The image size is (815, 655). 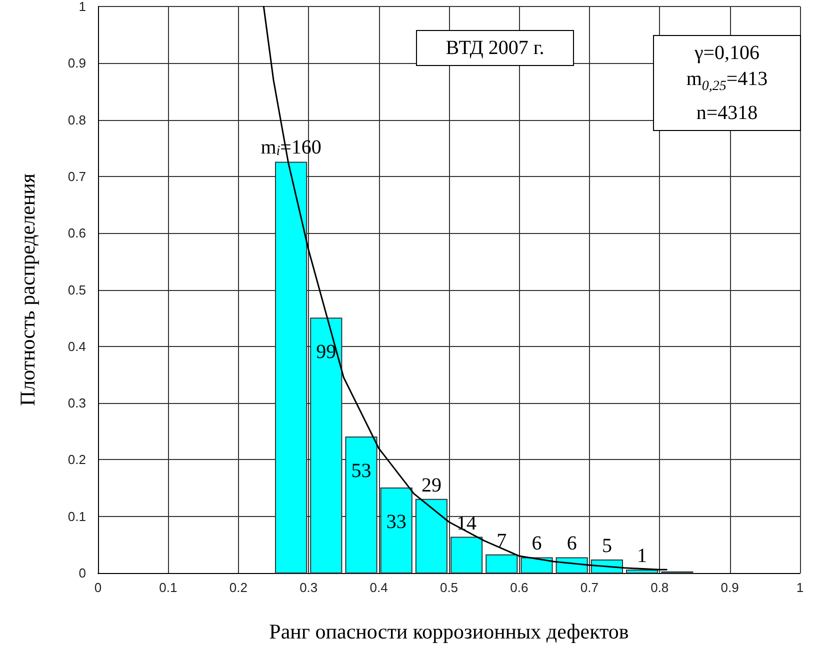 What do you see at coordinates (77, 233) in the screenshot?
I see `y-tick-label: 0.6` at bounding box center [77, 233].